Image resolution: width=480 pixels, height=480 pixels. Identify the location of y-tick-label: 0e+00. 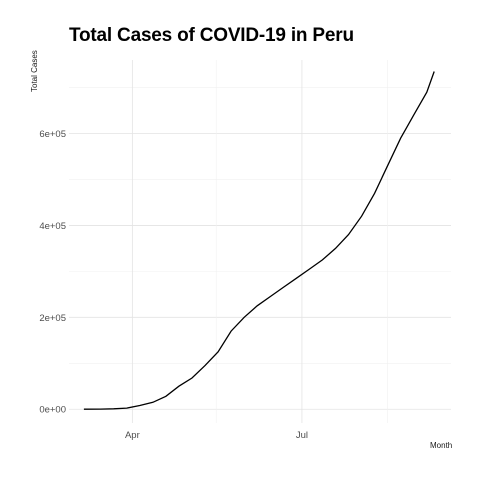
(52, 410).